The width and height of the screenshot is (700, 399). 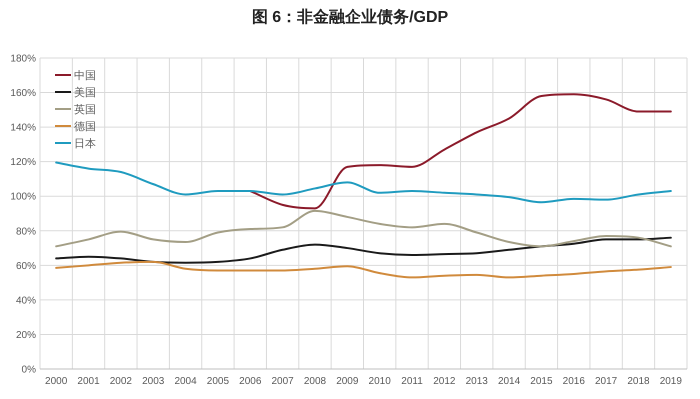 I want to click on x-tick-label: 2009, so click(x=347, y=381).